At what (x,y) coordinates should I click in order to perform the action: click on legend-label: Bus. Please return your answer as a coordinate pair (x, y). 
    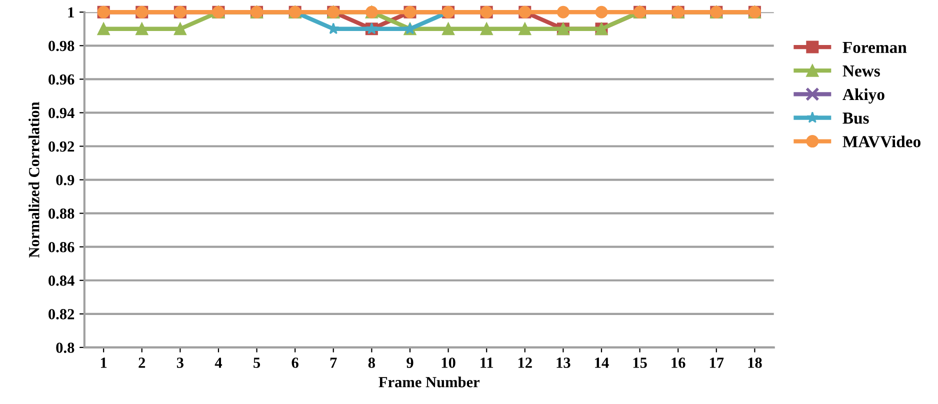
    Looking at the image, I should click on (855, 118).